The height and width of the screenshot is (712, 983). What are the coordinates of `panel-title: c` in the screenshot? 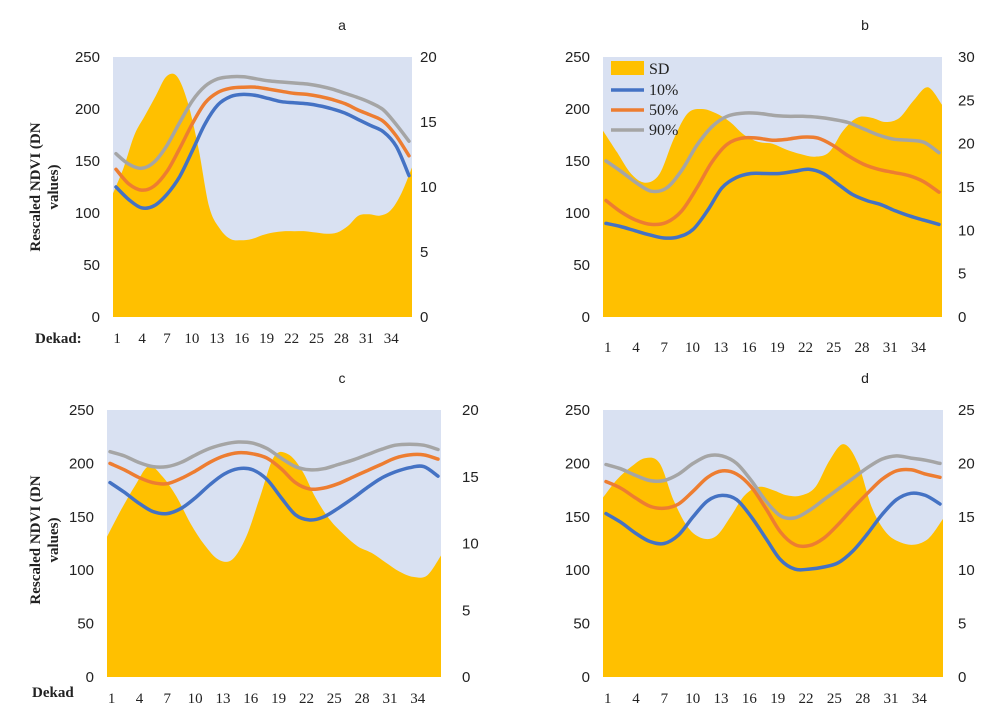 It's located at (342, 378).